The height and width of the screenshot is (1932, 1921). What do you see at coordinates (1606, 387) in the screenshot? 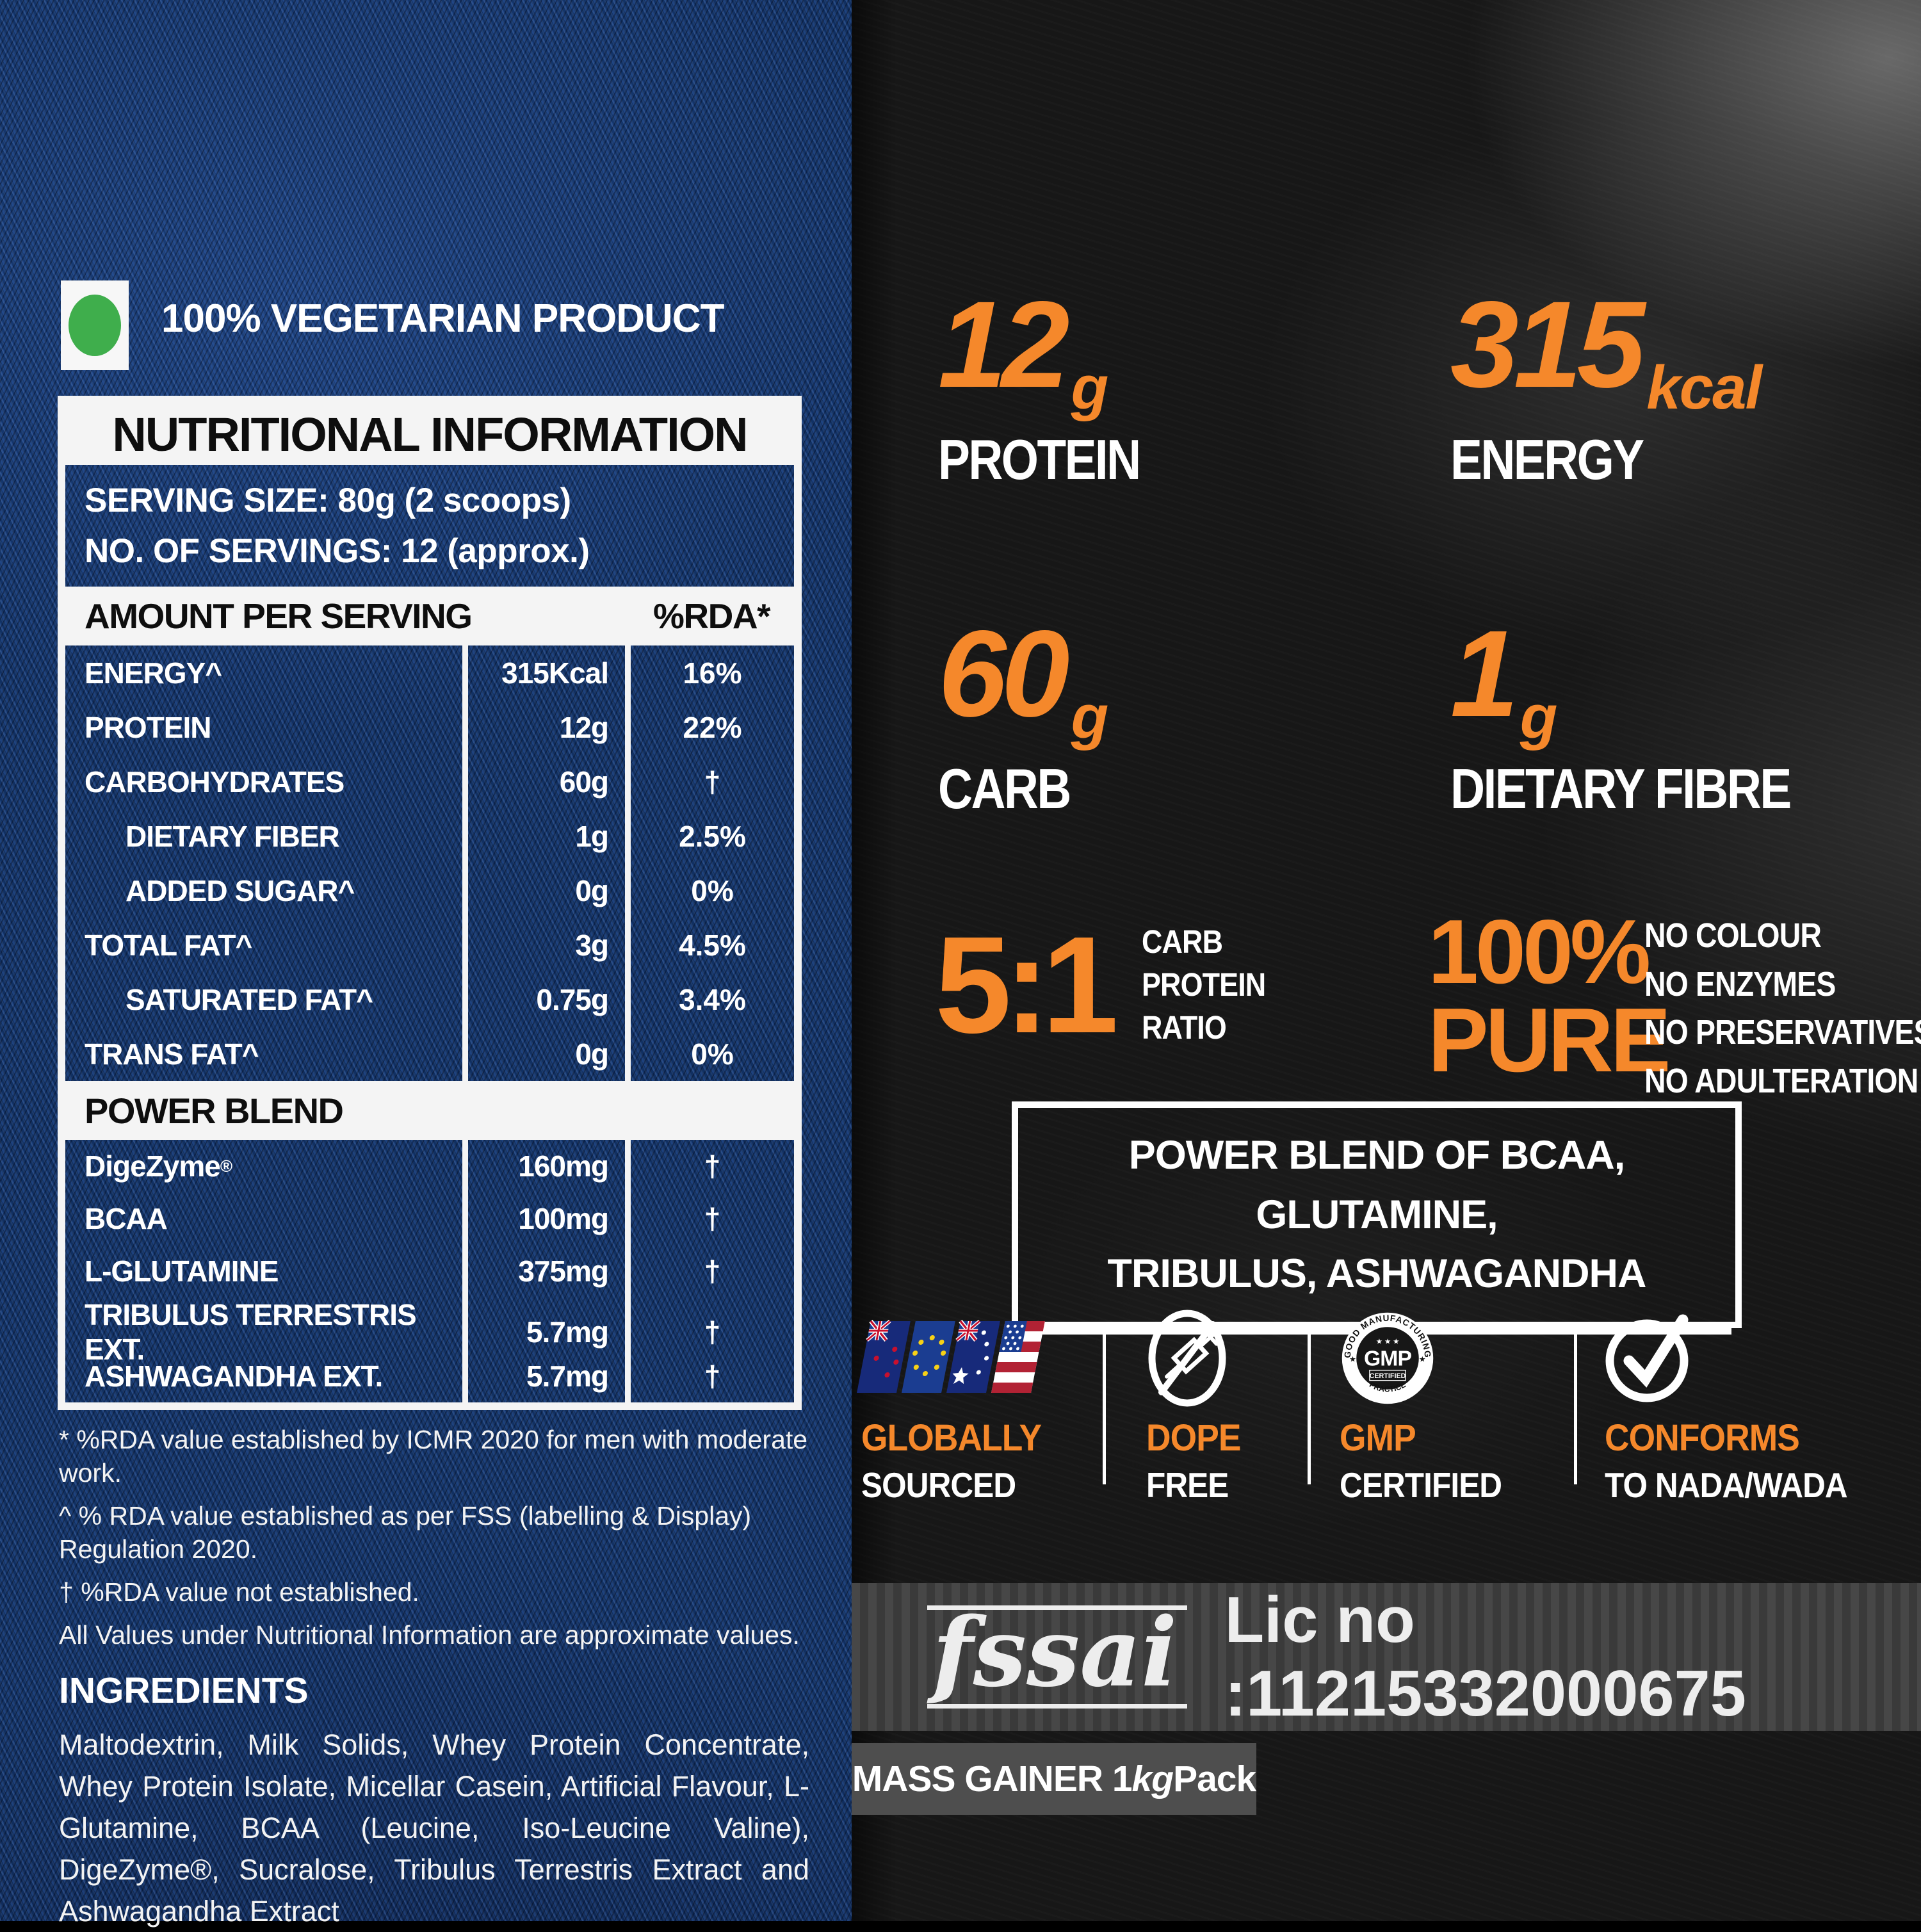
I see `stat-energy: 315 kcal ENERGY` at bounding box center [1606, 387].